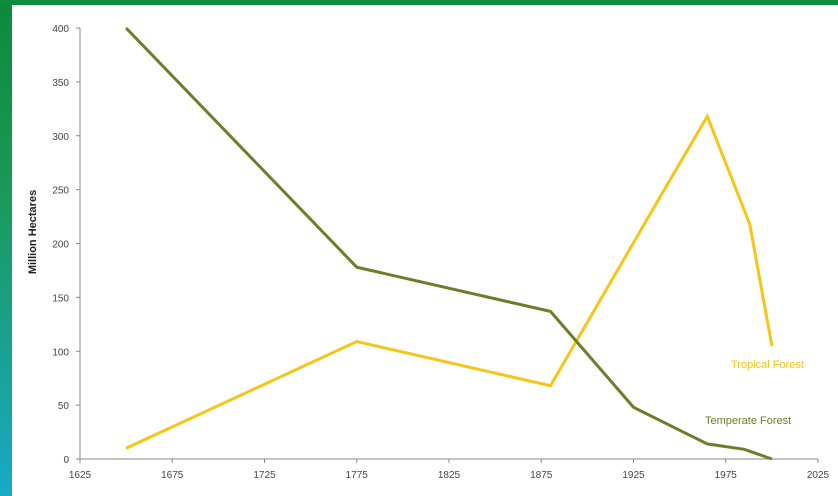 This screenshot has height=496, width=838. What do you see at coordinates (357, 475) in the screenshot?
I see `x-tick-label: 1775` at bounding box center [357, 475].